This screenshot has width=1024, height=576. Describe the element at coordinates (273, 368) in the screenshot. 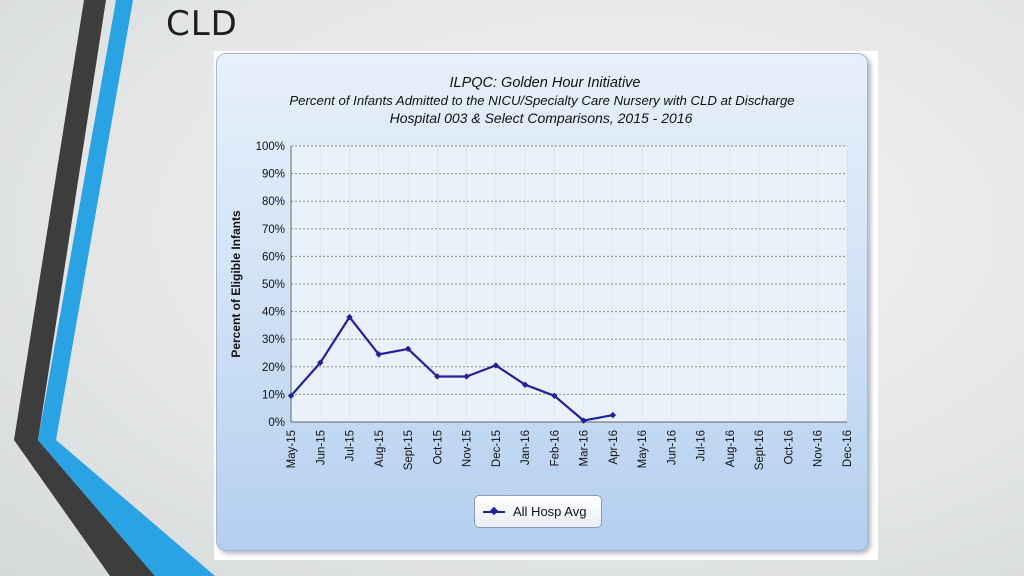

I see `y-tick-label: 20%` at that location.